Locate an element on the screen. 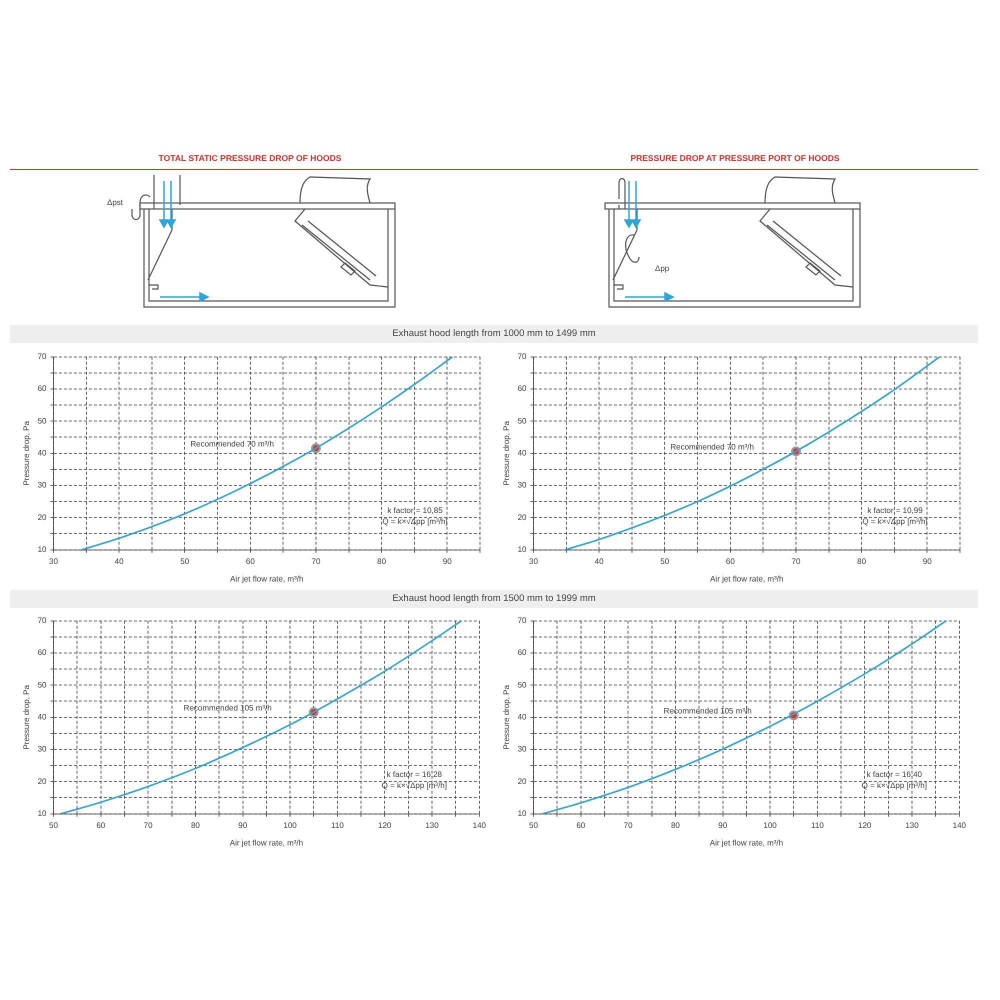  annotation: k factor = 16,40 is located at coordinates (894, 775).